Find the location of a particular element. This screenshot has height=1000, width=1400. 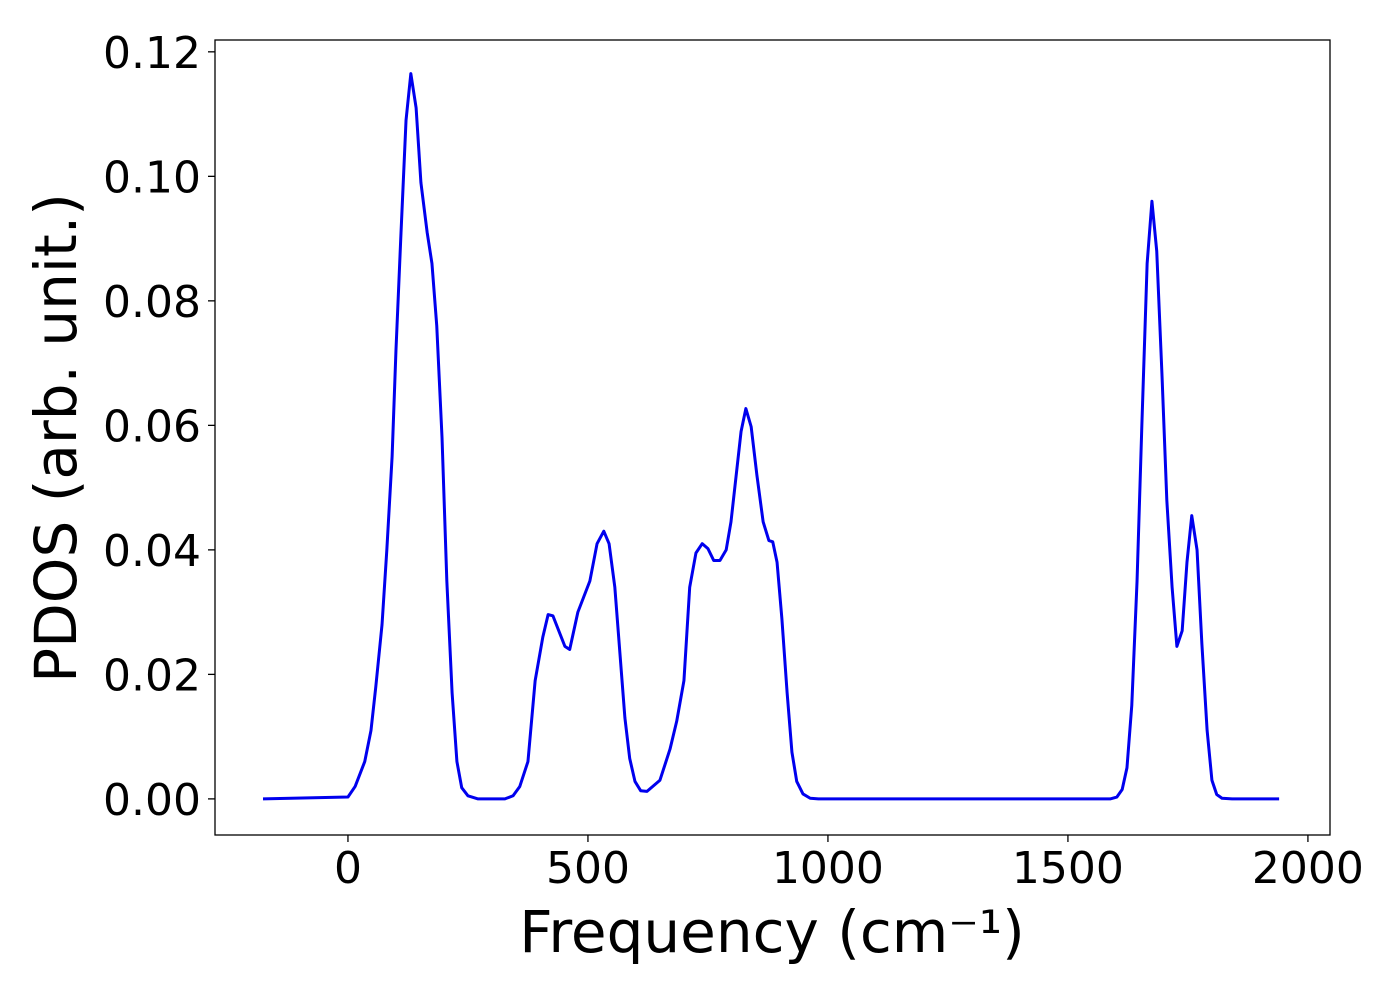

y-tick-label: 0.06 is located at coordinates (152, 426).